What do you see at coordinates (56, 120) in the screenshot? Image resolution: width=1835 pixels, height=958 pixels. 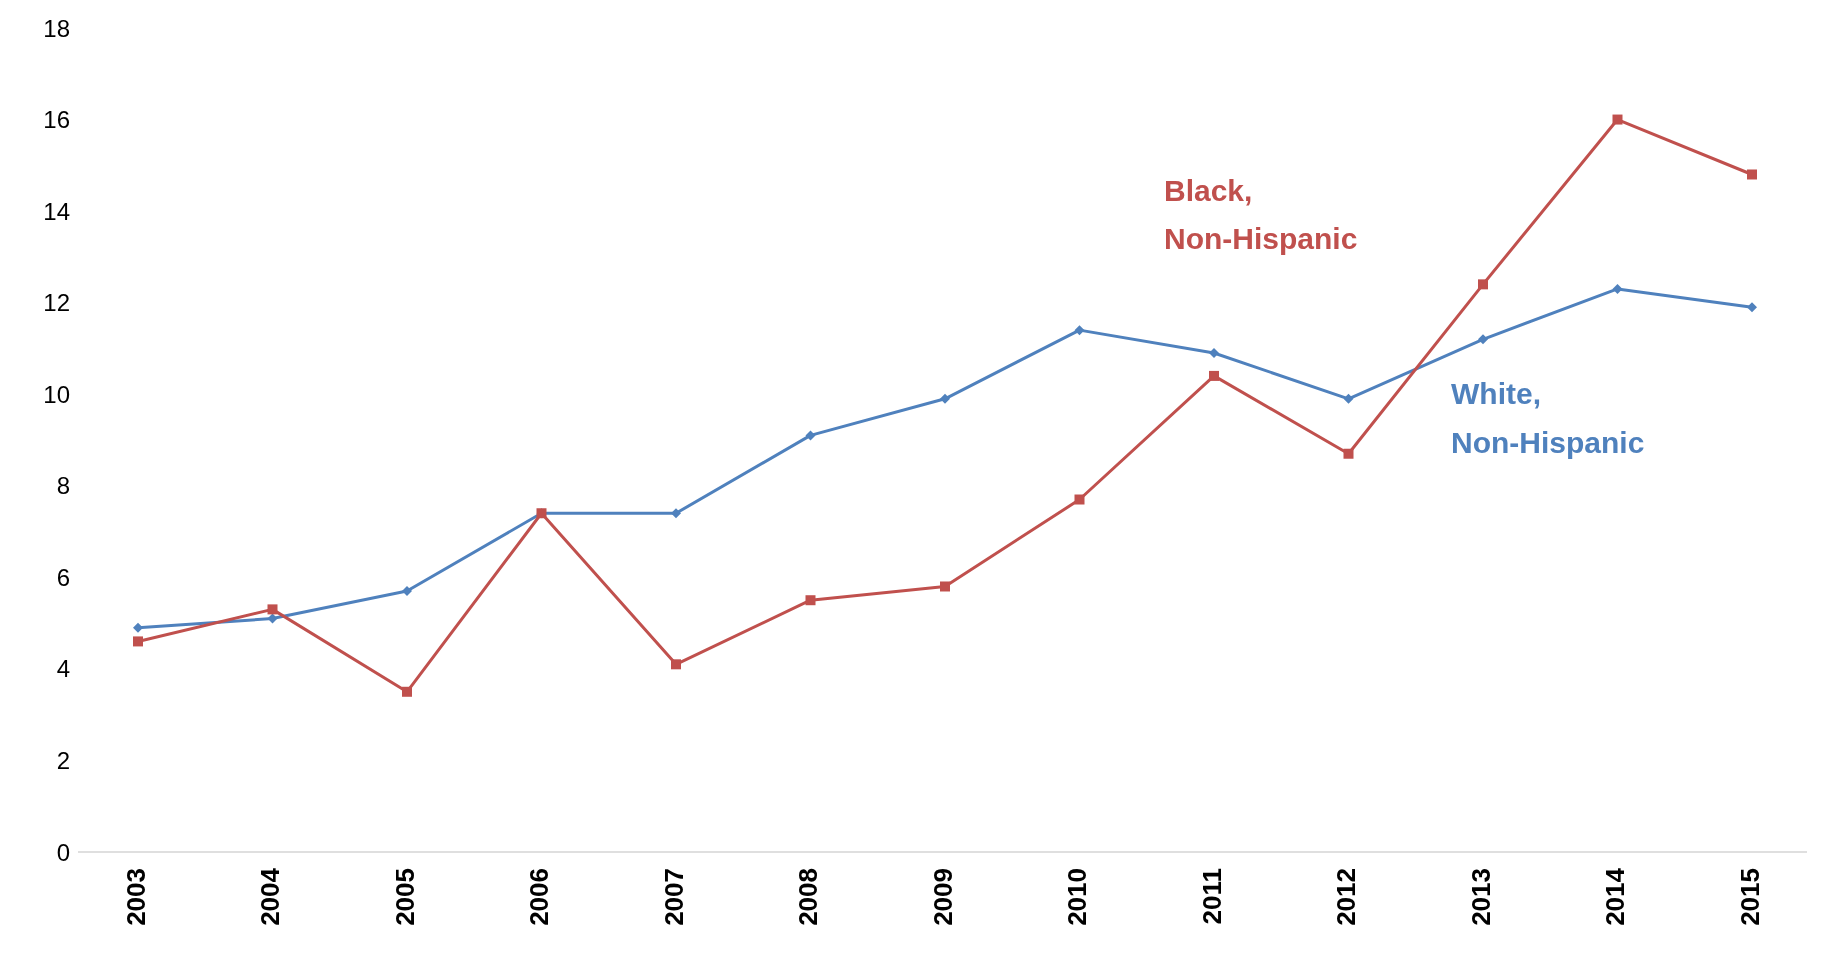 I see `y-tick-label: 16` at bounding box center [56, 120].